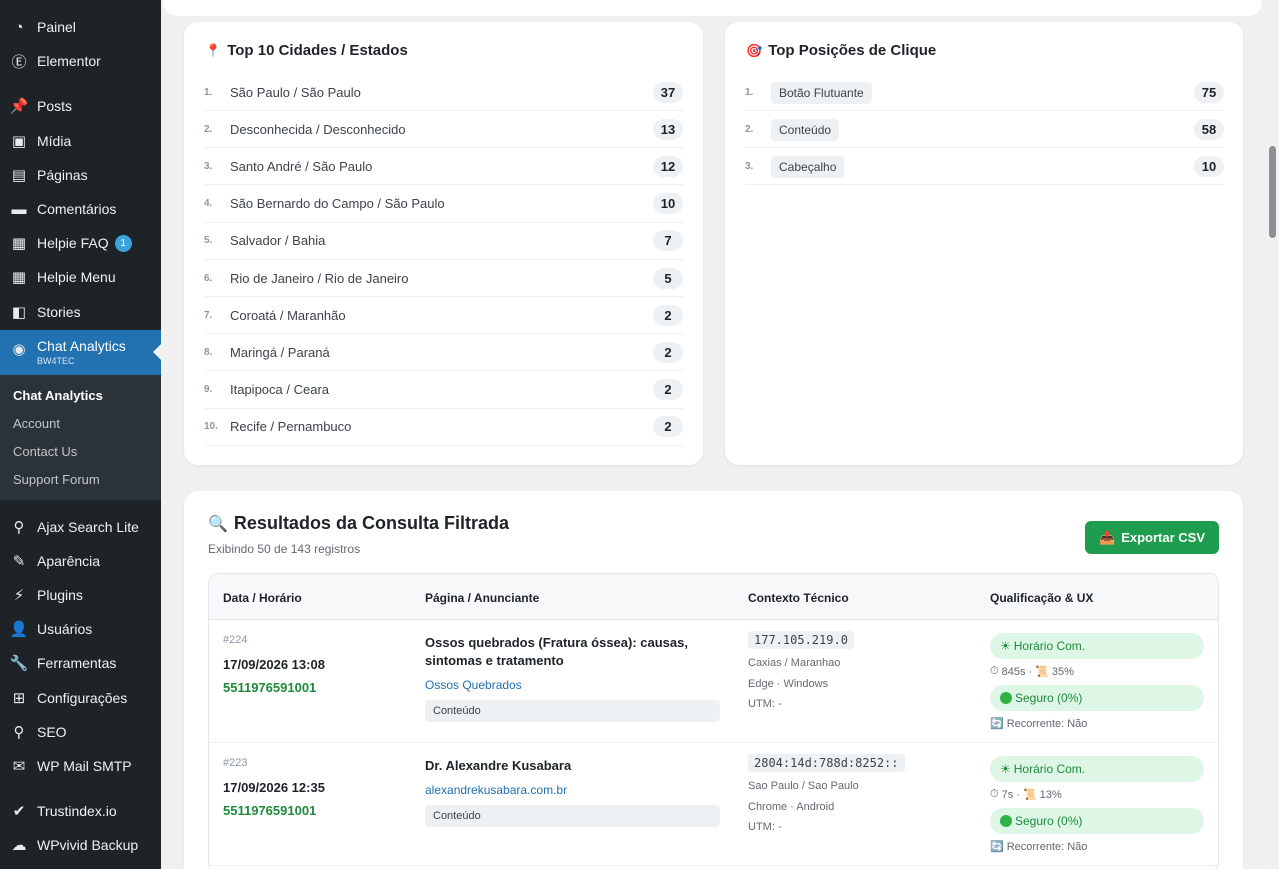 Image resolution: width=1279 pixels, height=869 pixels. Describe the element at coordinates (1017, 671) in the screenshot. I see `time-on-page: 845s ·` at that location.